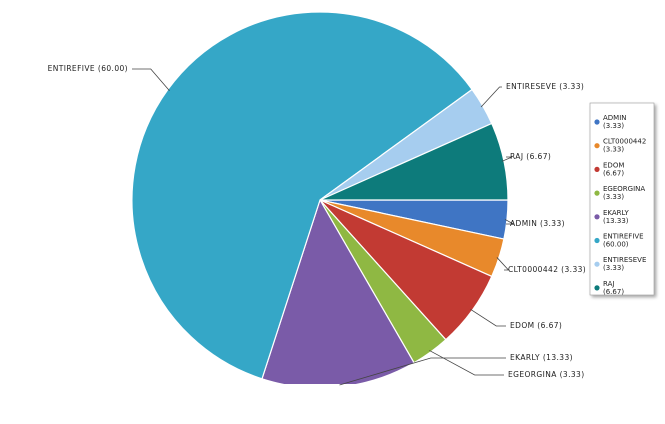 The image size is (665, 424). What do you see at coordinates (615, 118) in the screenshot?
I see `legend-label: ADMIN` at bounding box center [615, 118].